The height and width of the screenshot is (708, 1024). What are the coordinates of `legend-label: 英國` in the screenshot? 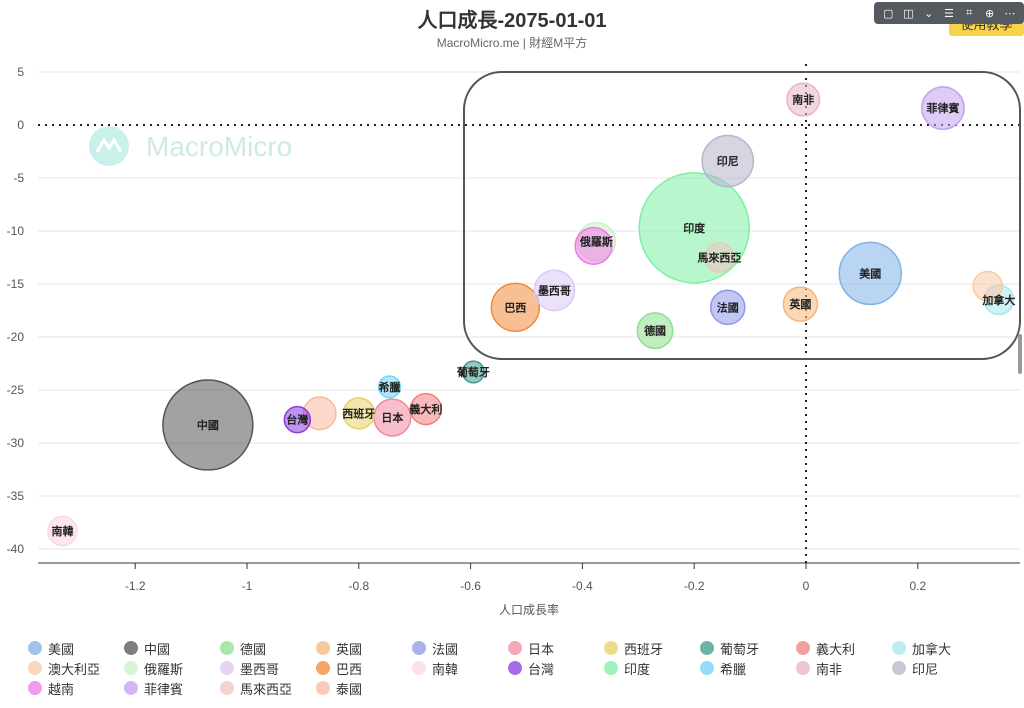 It's located at (349, 649).